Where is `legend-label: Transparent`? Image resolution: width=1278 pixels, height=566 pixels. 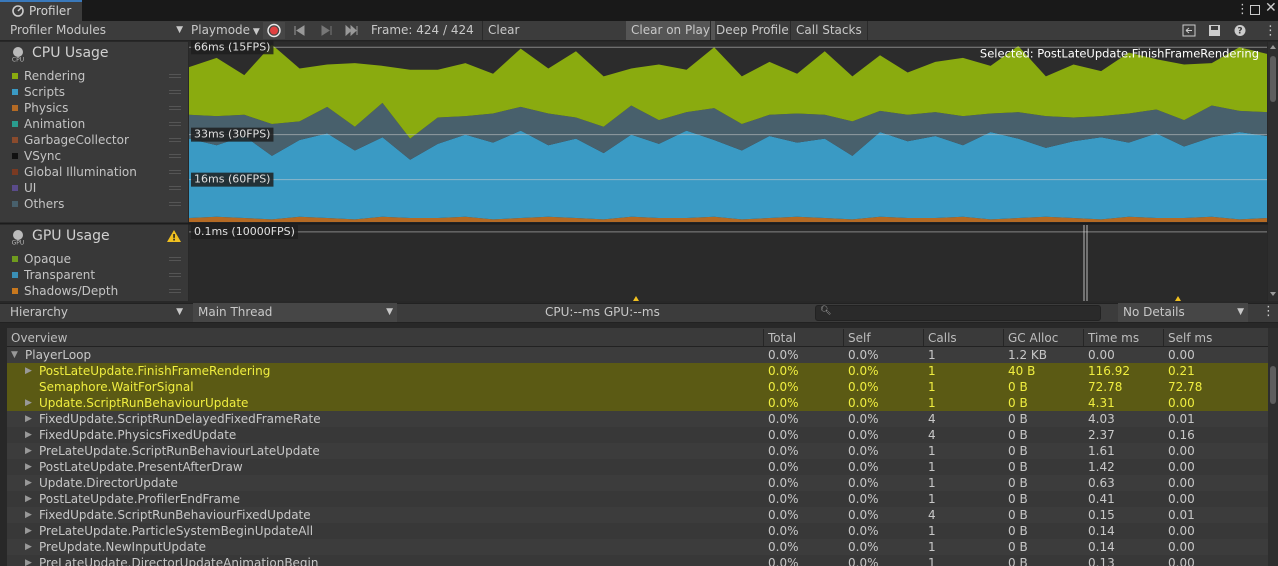 legend-label: Transparent is located at coordinates (60, 275).